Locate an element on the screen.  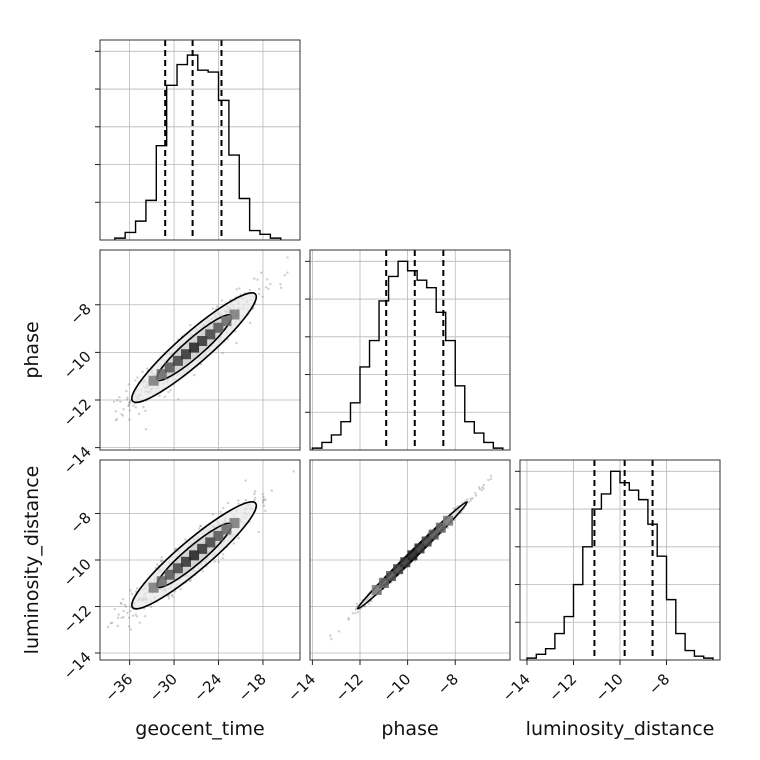
xtick-label-geocent_time: −24 is located at coordinates (207, 687).